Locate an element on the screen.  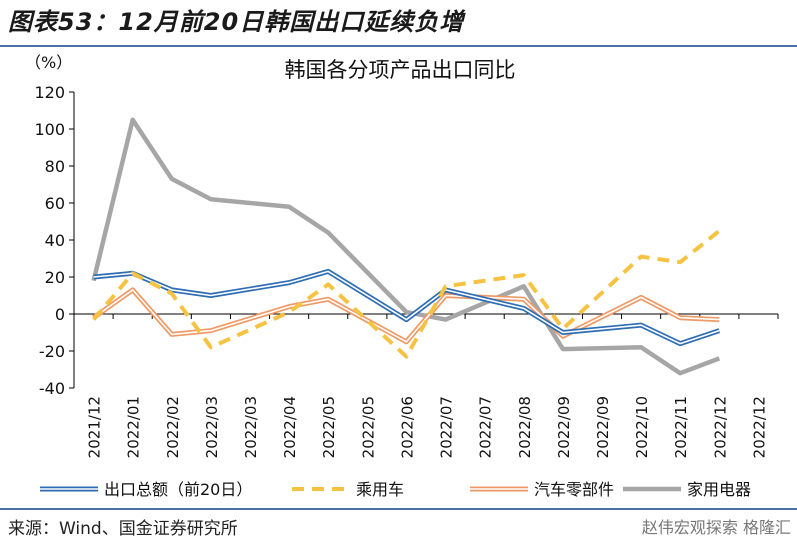
x-tick-label: 2021/12 is located at coordinates (95, 427).